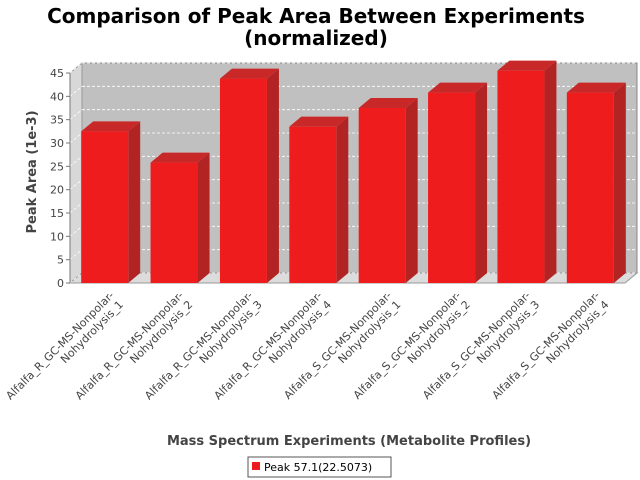 The image size is (640, 480). Describe the element at coordinates (57, 236) in the screenshot. I see `y-tick-label: 10` at that location.